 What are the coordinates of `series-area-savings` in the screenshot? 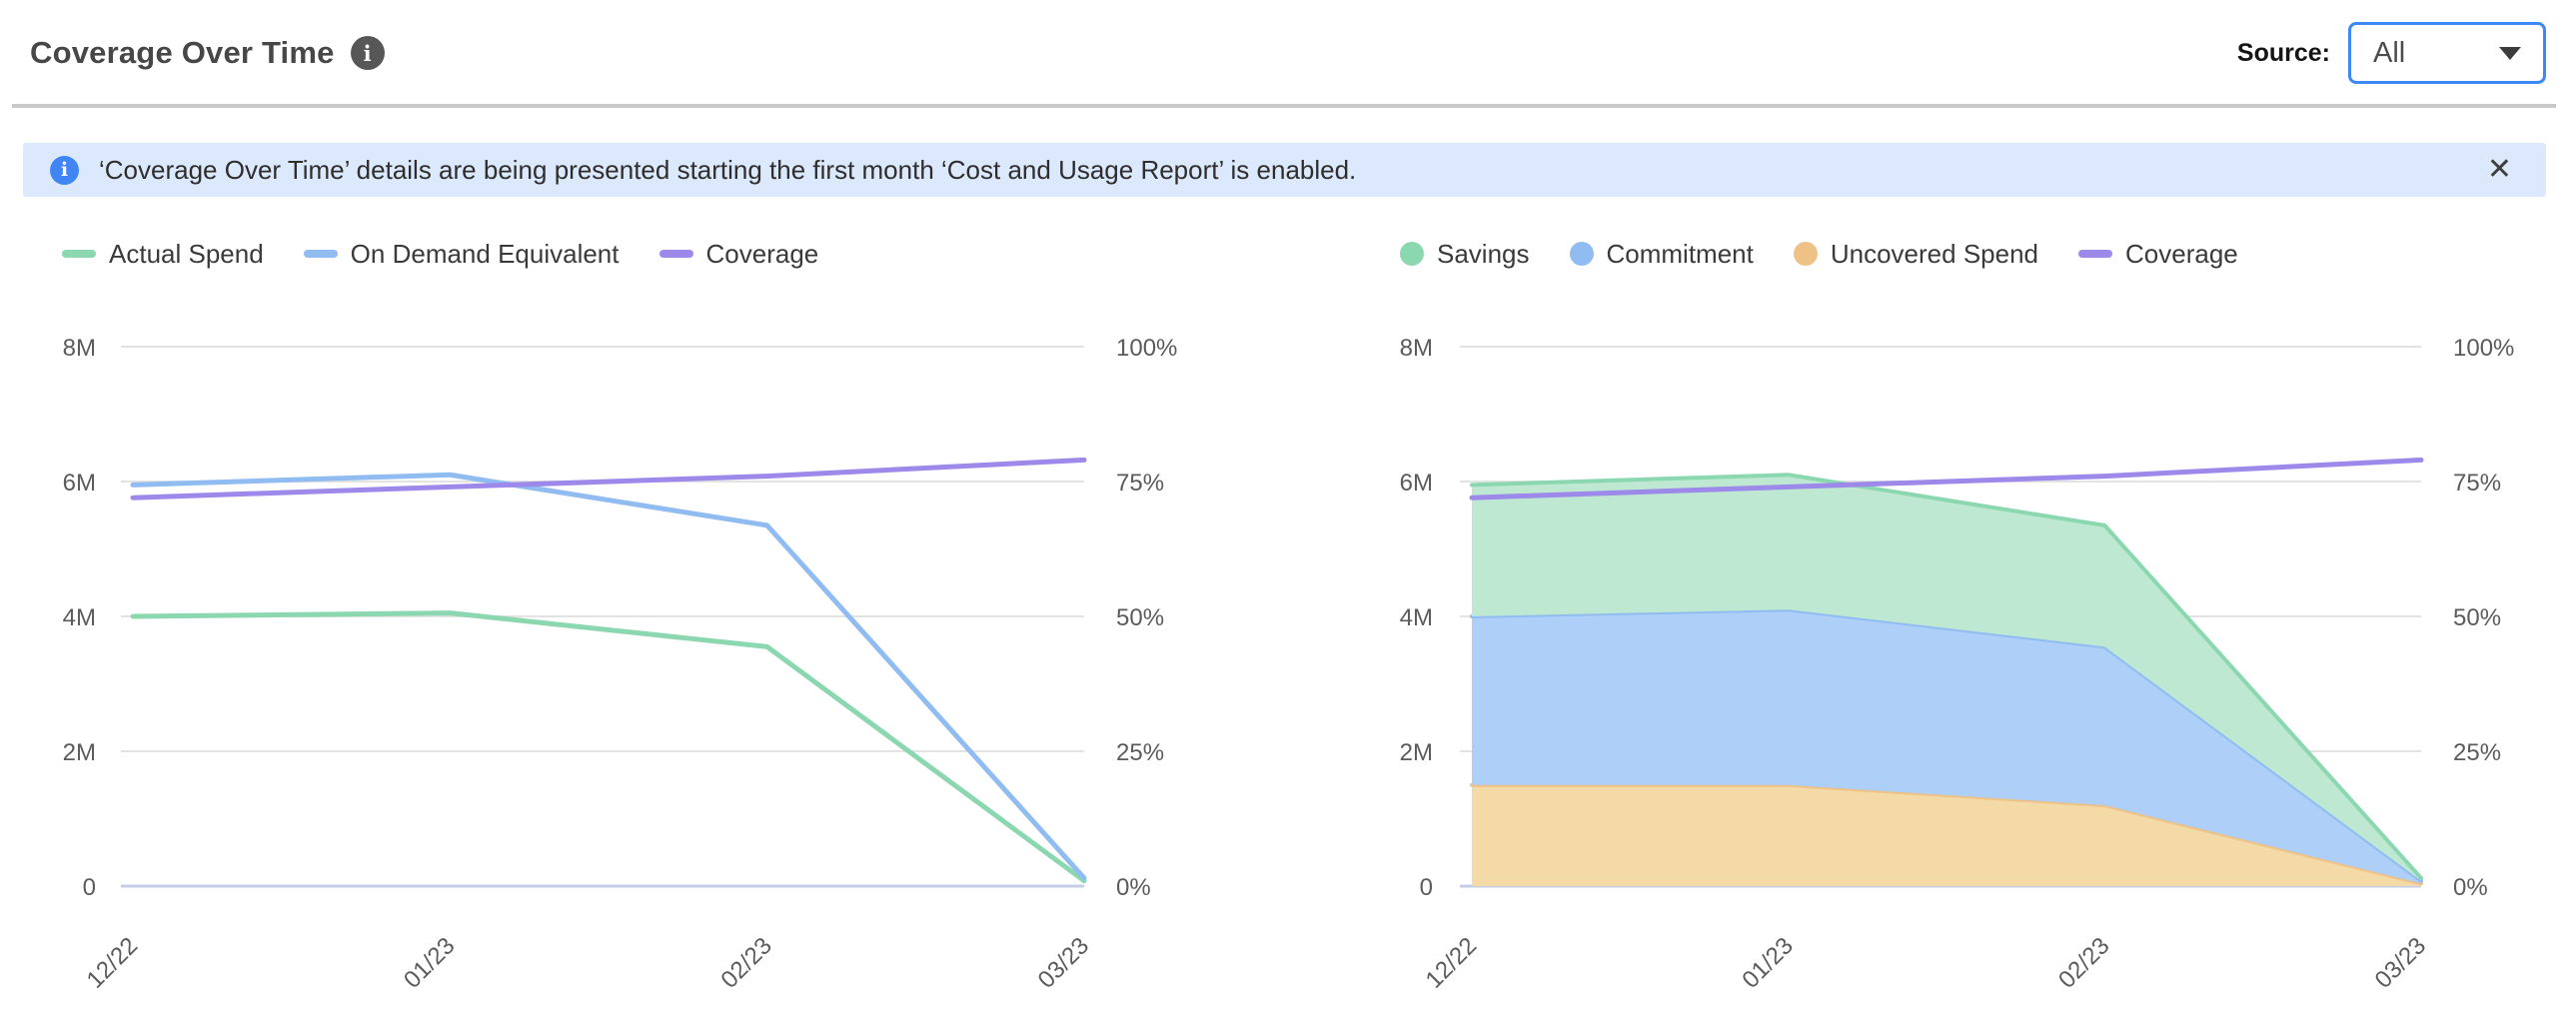 It's located at (1946, 678).